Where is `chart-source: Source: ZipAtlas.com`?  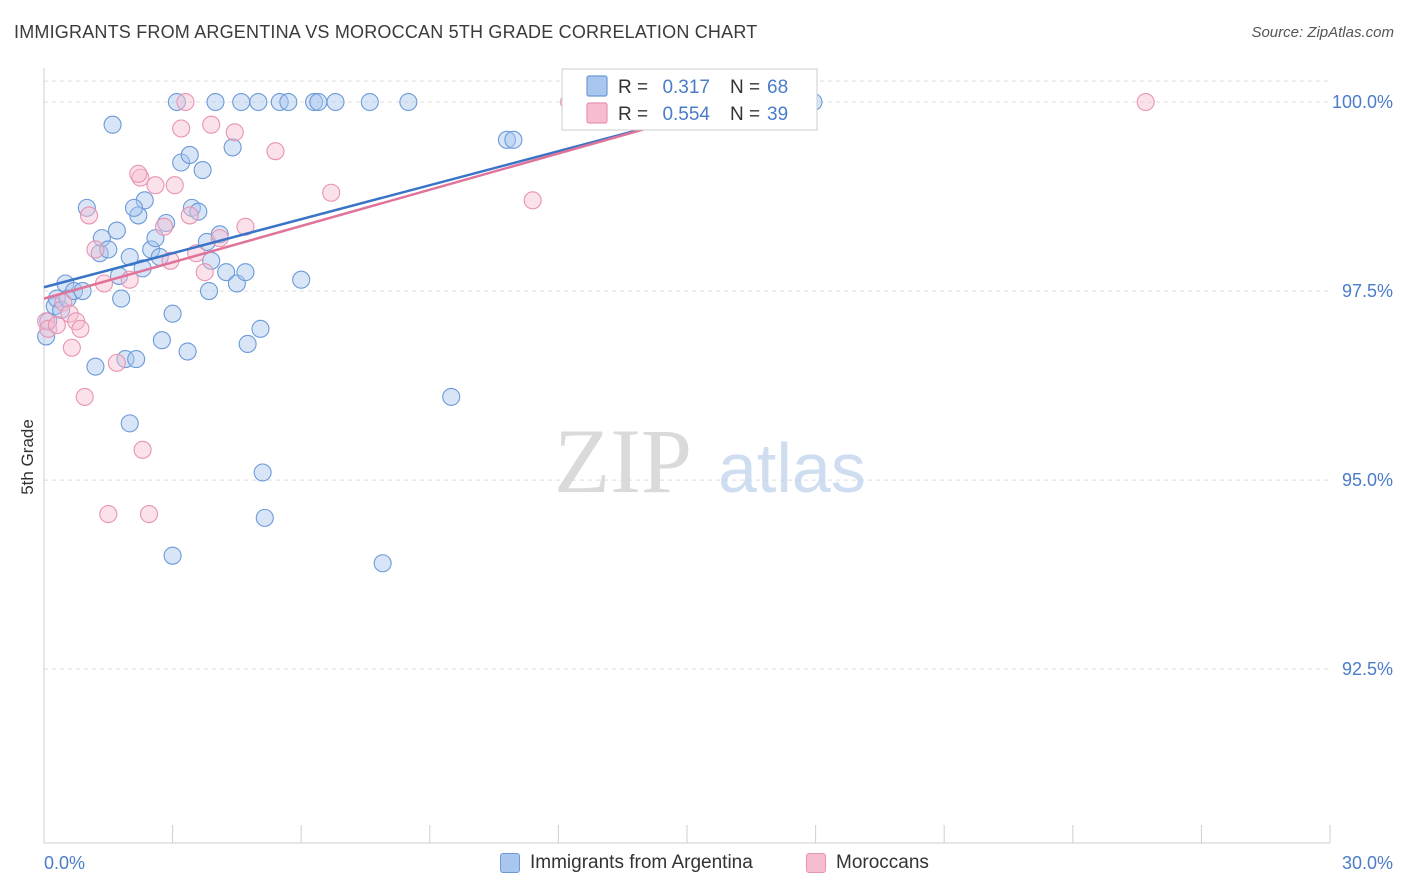
chart-source: Source: ZipAtlas.com is located at coordinates (1322, 32).